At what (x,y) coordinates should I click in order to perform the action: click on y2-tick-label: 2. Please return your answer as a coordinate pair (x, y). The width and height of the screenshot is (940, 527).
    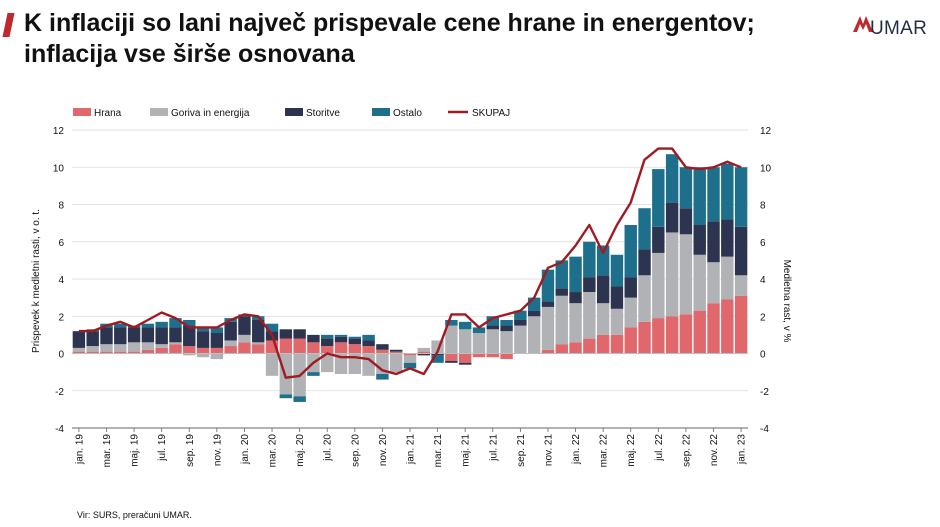
    Looking at the image, I should click on (763, 317).